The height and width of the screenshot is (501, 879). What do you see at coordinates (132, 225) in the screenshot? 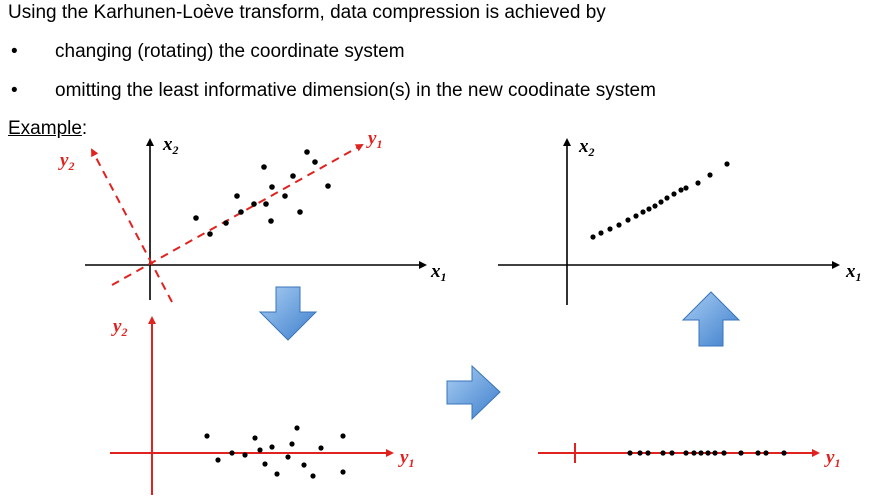
I see `y2-axis-rotated` at bounding box center [132, 225].